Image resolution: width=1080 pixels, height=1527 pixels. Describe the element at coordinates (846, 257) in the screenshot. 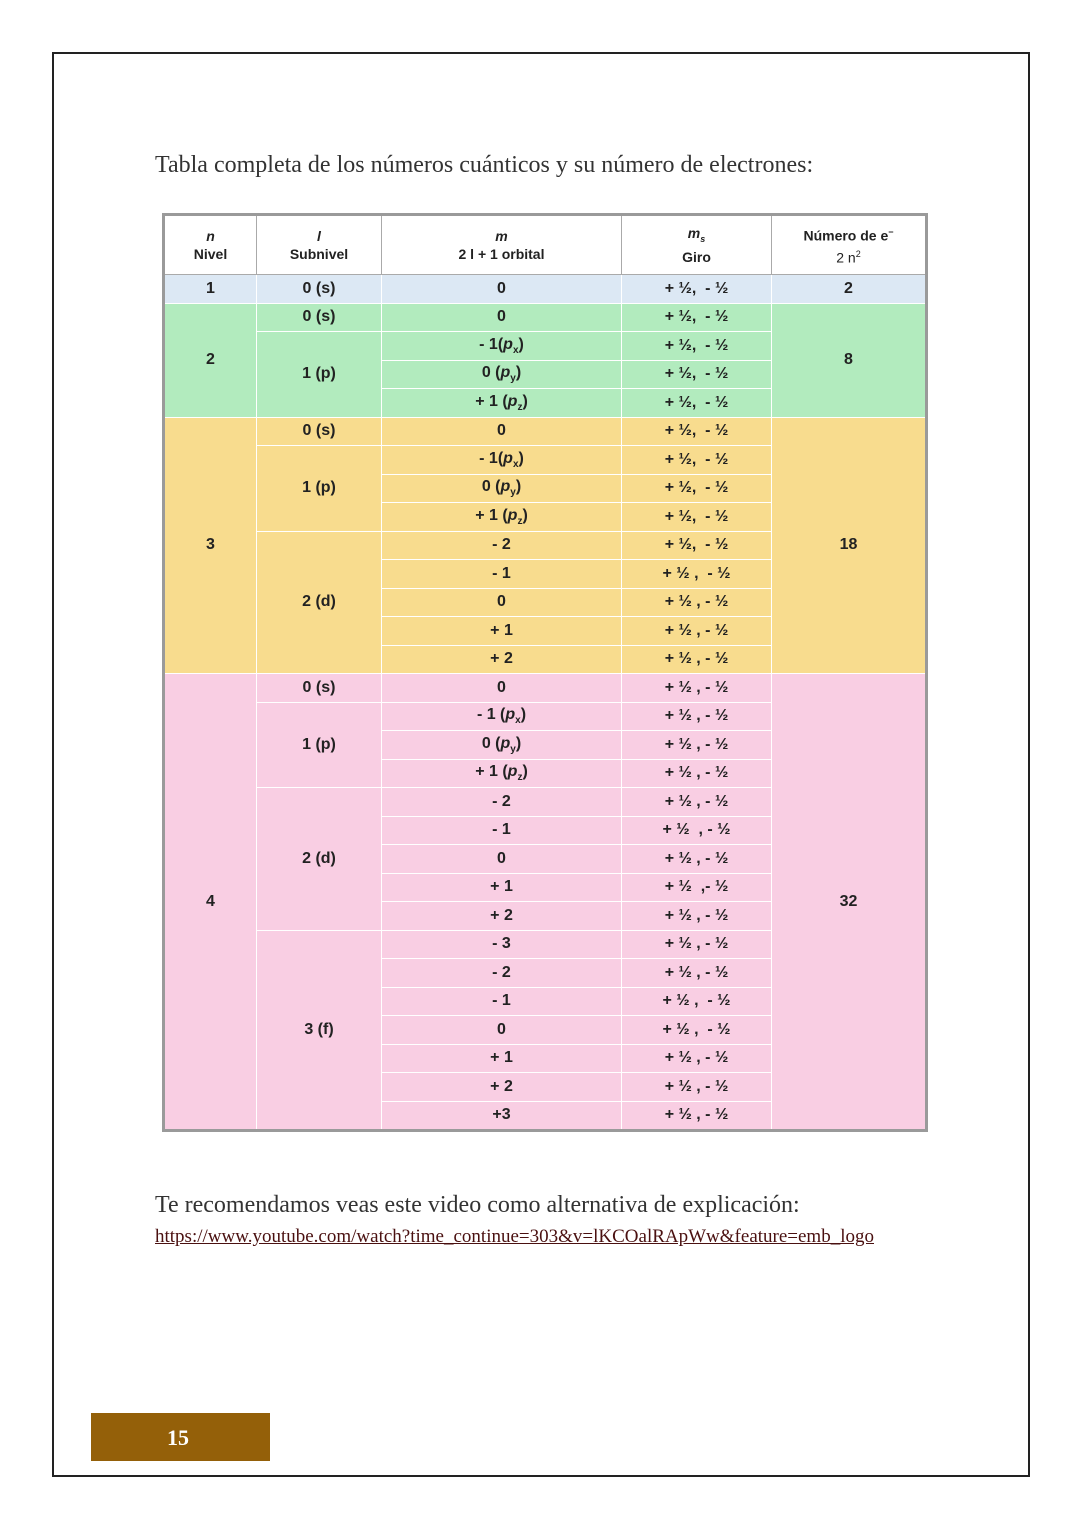

I see `header-formula: 2 n` at that location.